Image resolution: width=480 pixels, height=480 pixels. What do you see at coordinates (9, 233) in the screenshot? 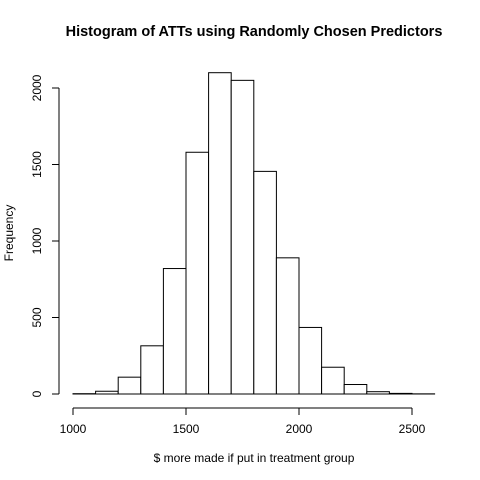
I see `y-axis-label: Frequency` at bounding box center [9, 233].